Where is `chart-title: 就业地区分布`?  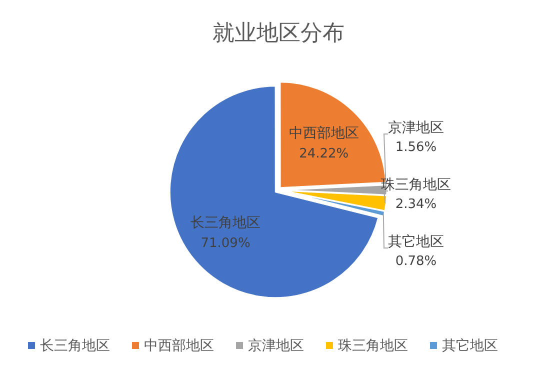
chart-title: 就业地区分布 is located at coordinates (278, 33).